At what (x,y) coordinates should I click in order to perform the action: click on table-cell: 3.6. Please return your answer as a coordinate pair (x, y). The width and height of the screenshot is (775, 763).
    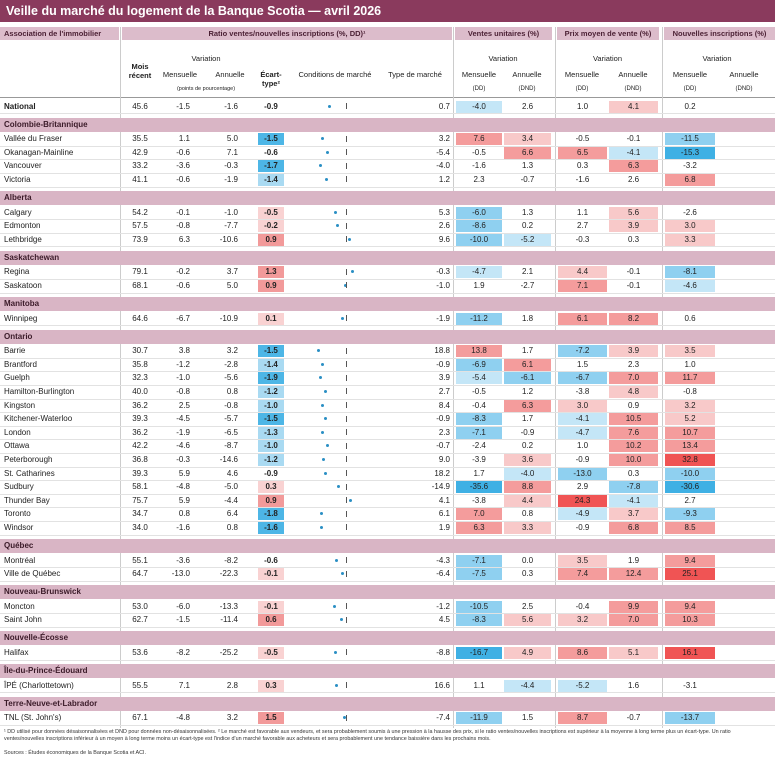
    Looking at the image, I should click on (527, 459).